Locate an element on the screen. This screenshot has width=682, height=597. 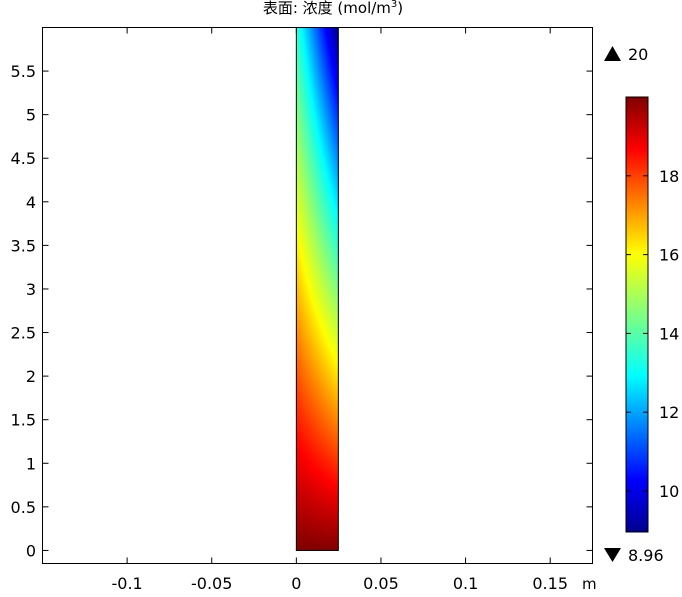
y-tick-label: 2.5 is located at coordinates (23, 333).